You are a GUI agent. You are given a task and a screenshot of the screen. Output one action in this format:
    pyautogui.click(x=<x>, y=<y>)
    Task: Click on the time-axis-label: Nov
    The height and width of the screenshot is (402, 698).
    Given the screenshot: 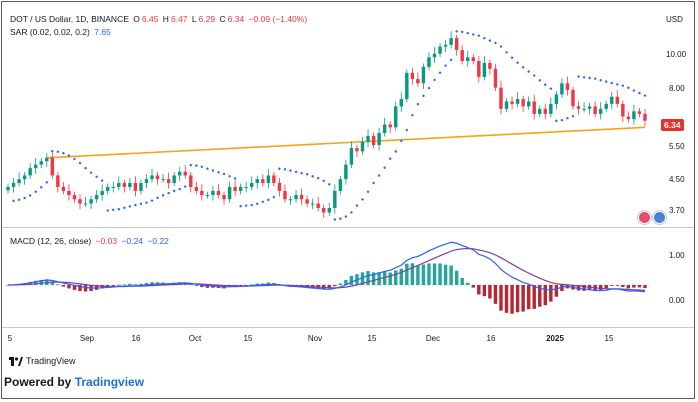 What is the action you would take?
    pyautogui.click(x=315, y=338)
    